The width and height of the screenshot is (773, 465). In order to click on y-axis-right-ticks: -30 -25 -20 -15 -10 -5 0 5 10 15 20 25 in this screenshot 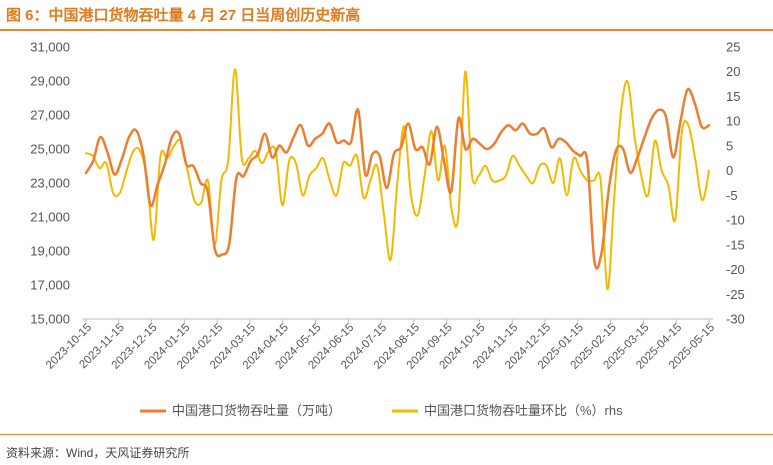, I will do `click(735, 183)`.